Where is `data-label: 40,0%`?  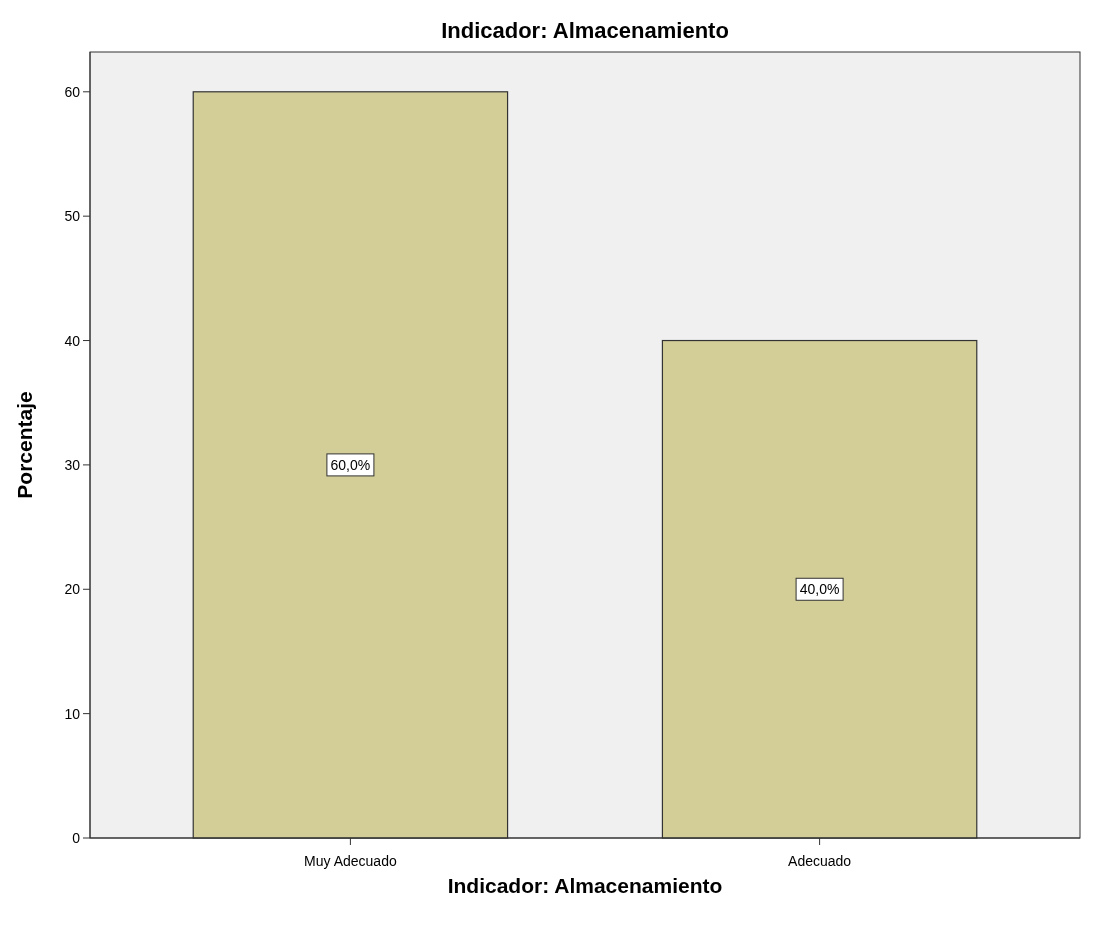 data-label: 40,0% is located at coordinates (819, 589).